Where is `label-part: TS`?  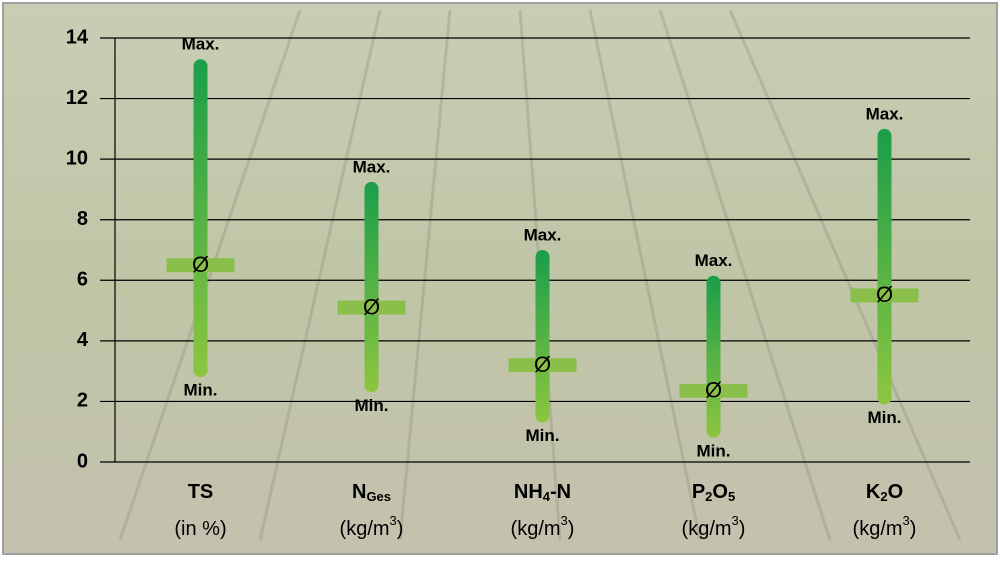 label-part: TS is located at coordinates (201, 492).